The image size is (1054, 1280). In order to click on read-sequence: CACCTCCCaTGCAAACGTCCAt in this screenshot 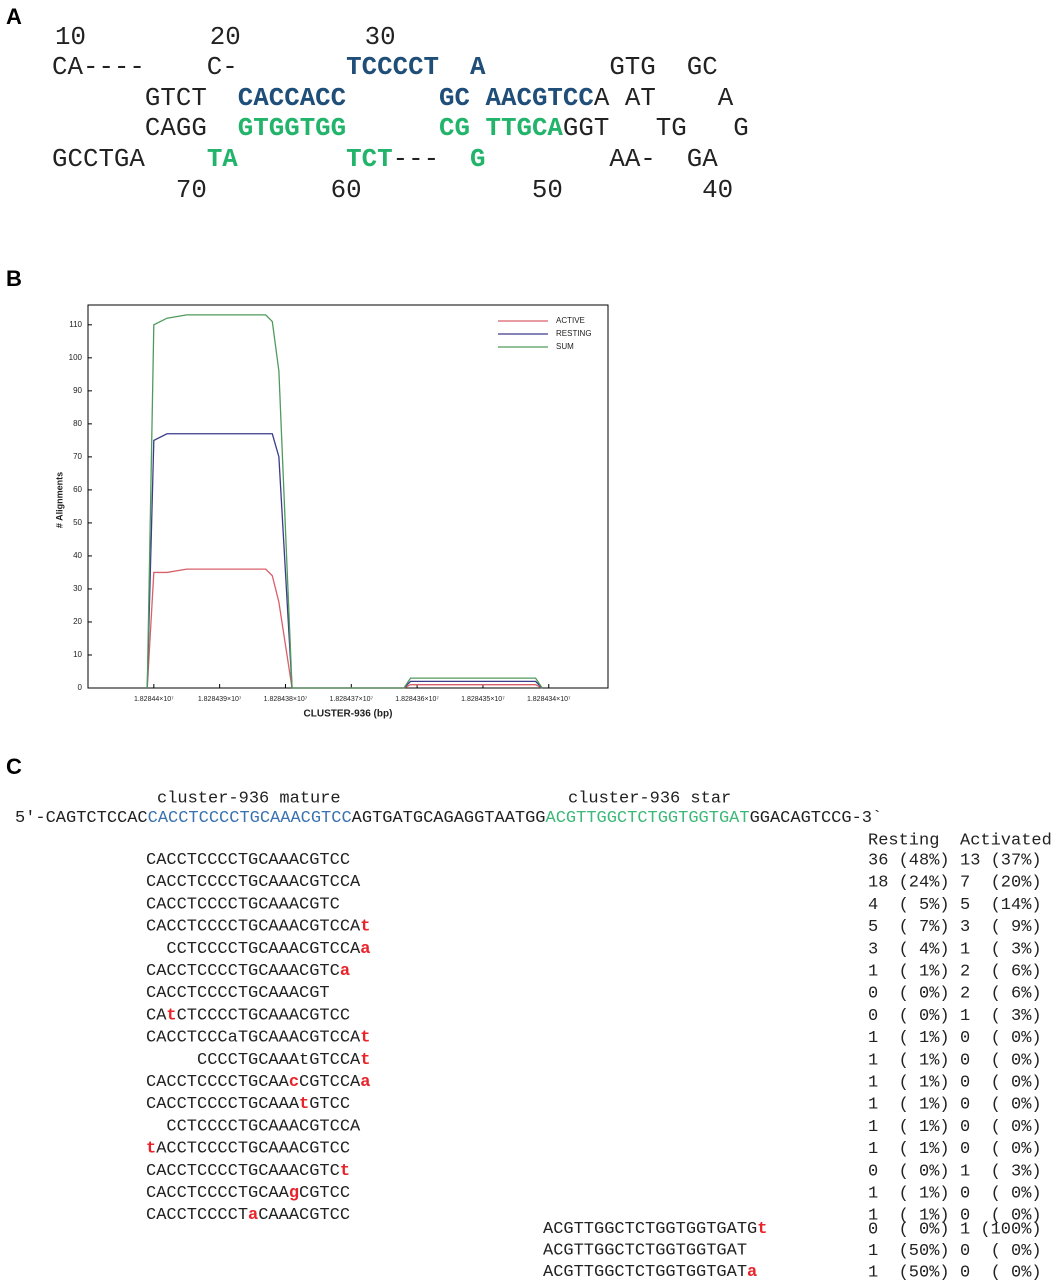, I will do `click(258, 1038)`.